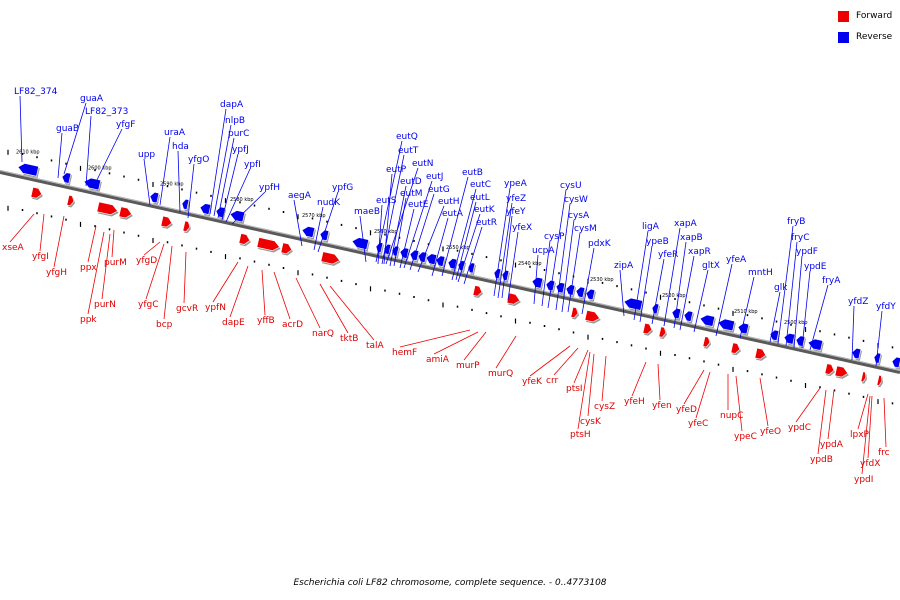 This screenshot has width=900, height=600. What do you see at coordinates (778, 313) in the screenshot?
I see `gene-label-glk: glk` at bounding box center [778, 313].